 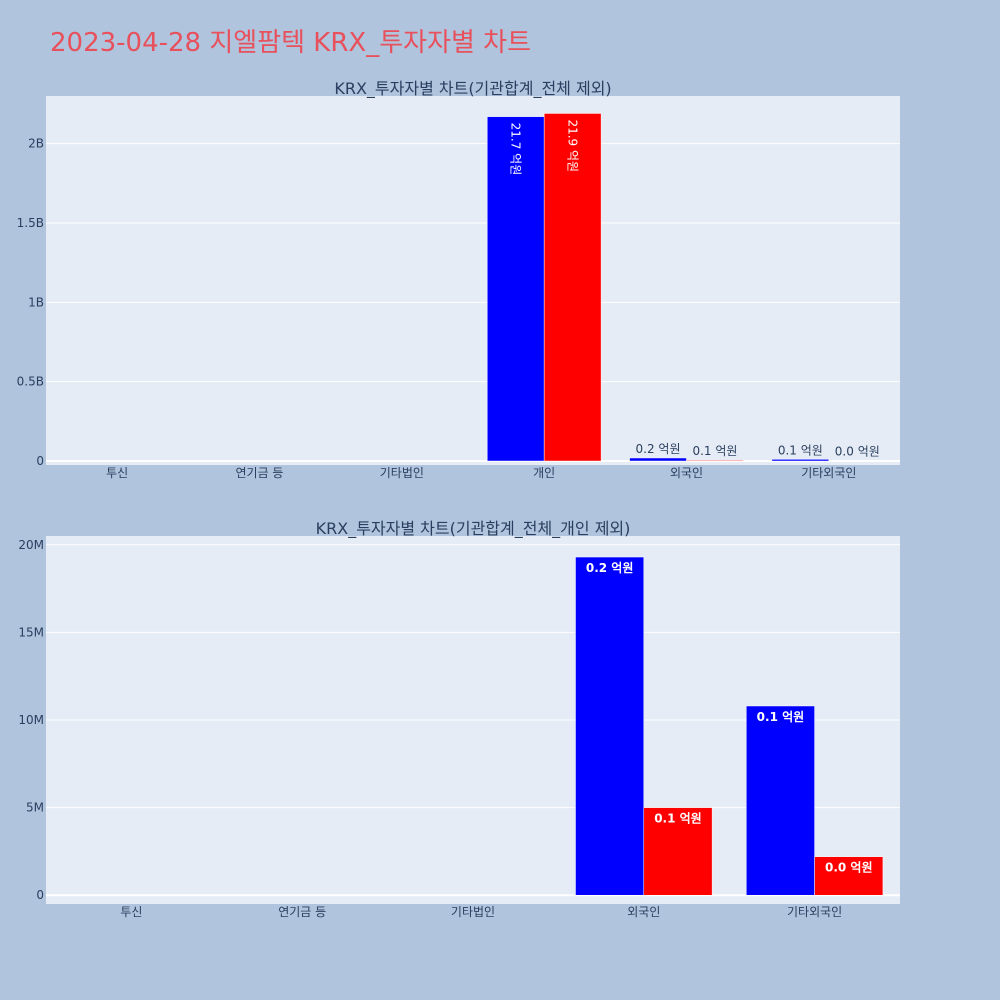 I want to click on data-label: 21.7 억원, so click(x=516, y=149).